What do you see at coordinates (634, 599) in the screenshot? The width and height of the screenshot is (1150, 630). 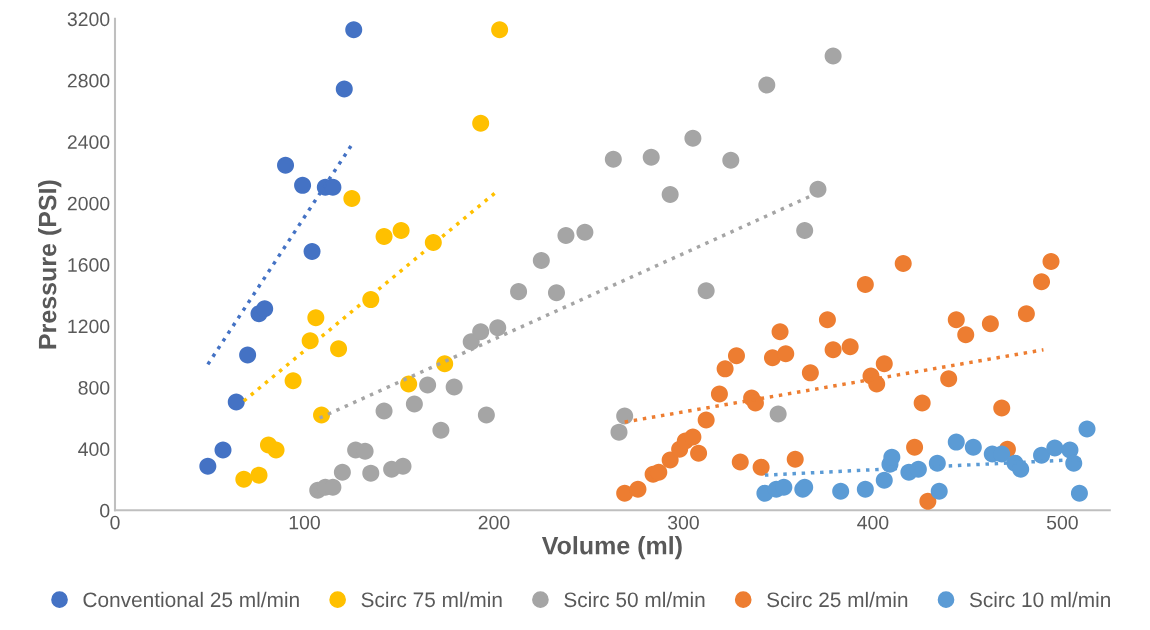 I see `legend-label: Scirc 50 ml/min` at bounding box center [634, 599].